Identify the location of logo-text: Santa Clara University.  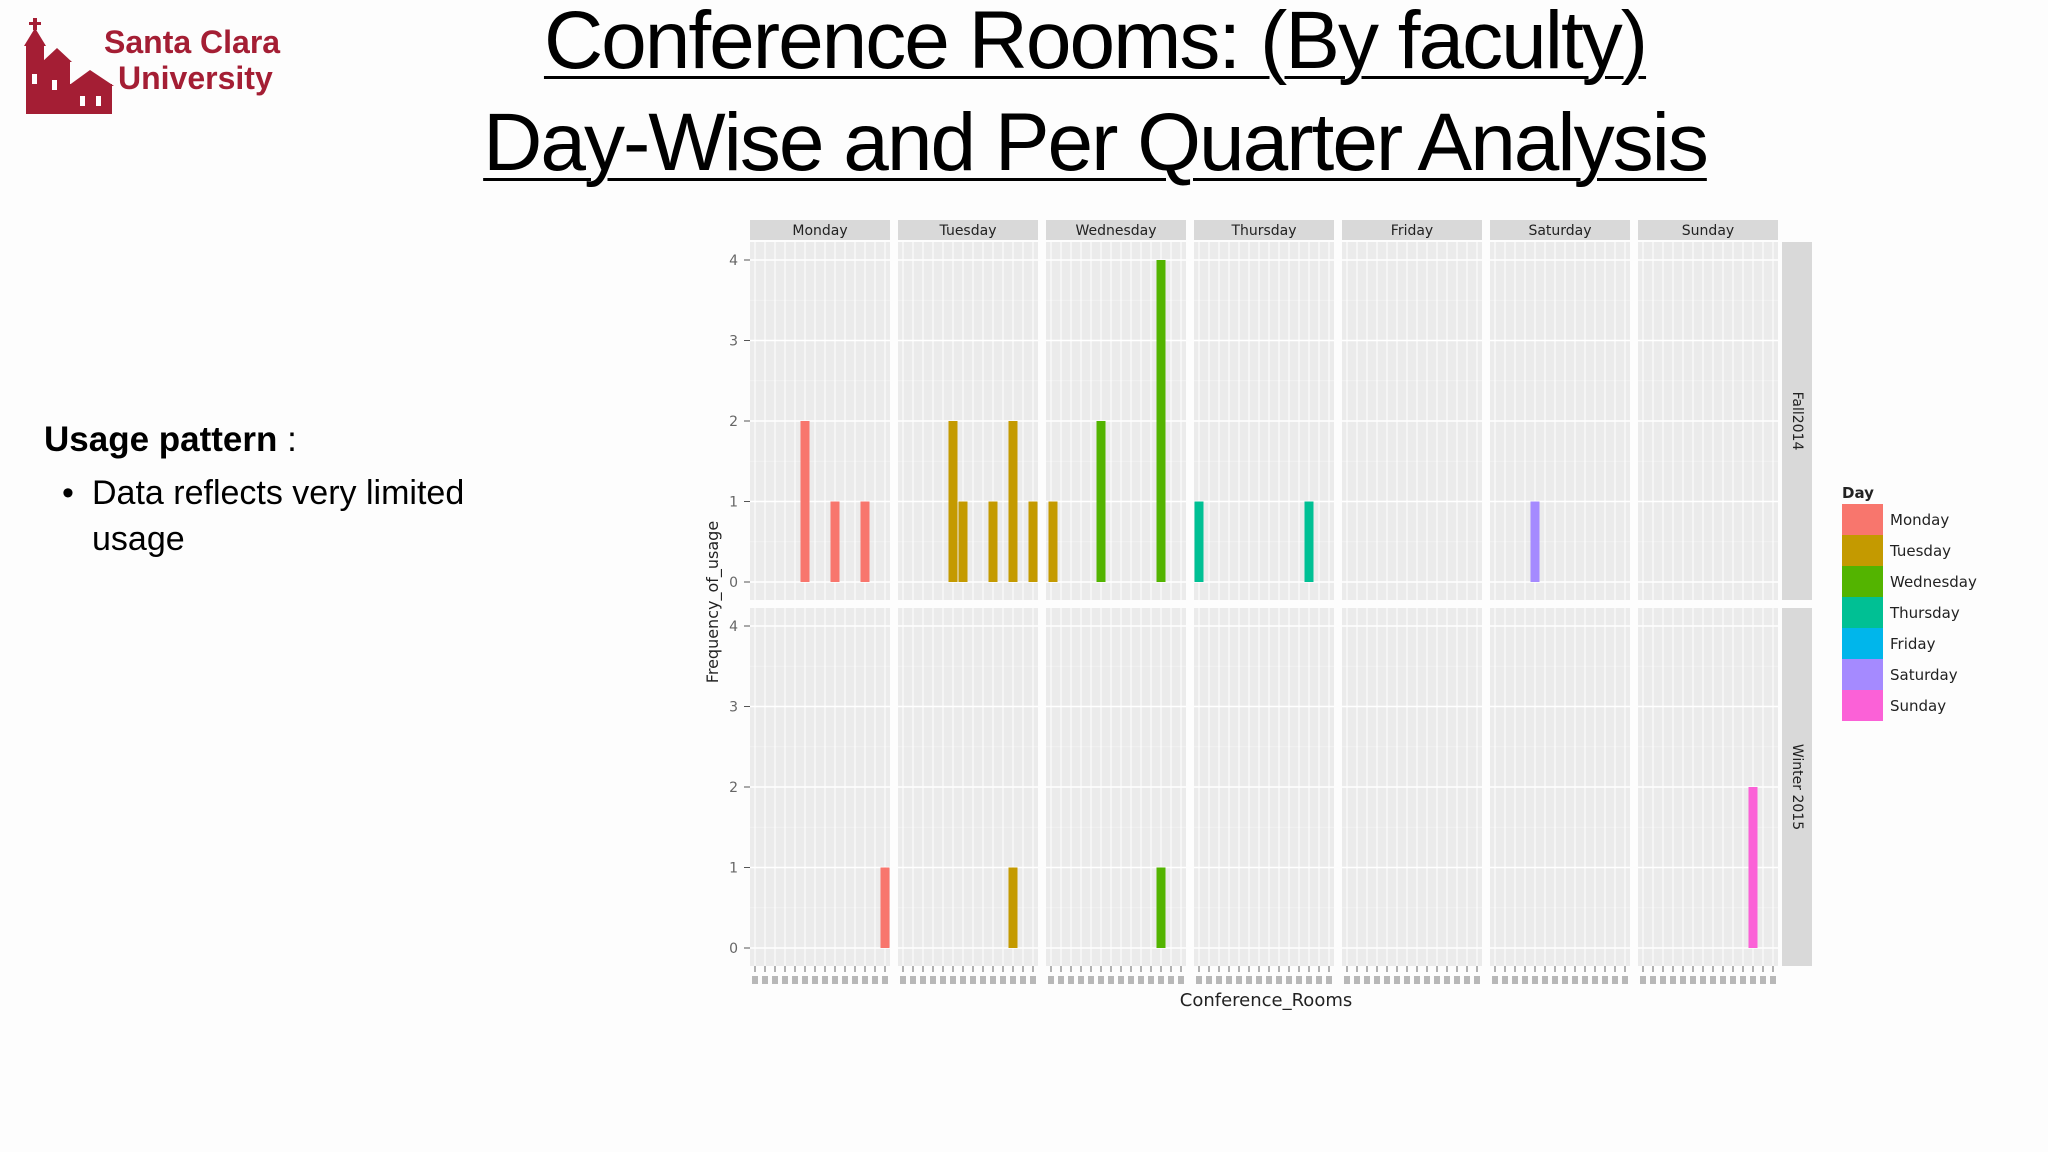
(192, 60).